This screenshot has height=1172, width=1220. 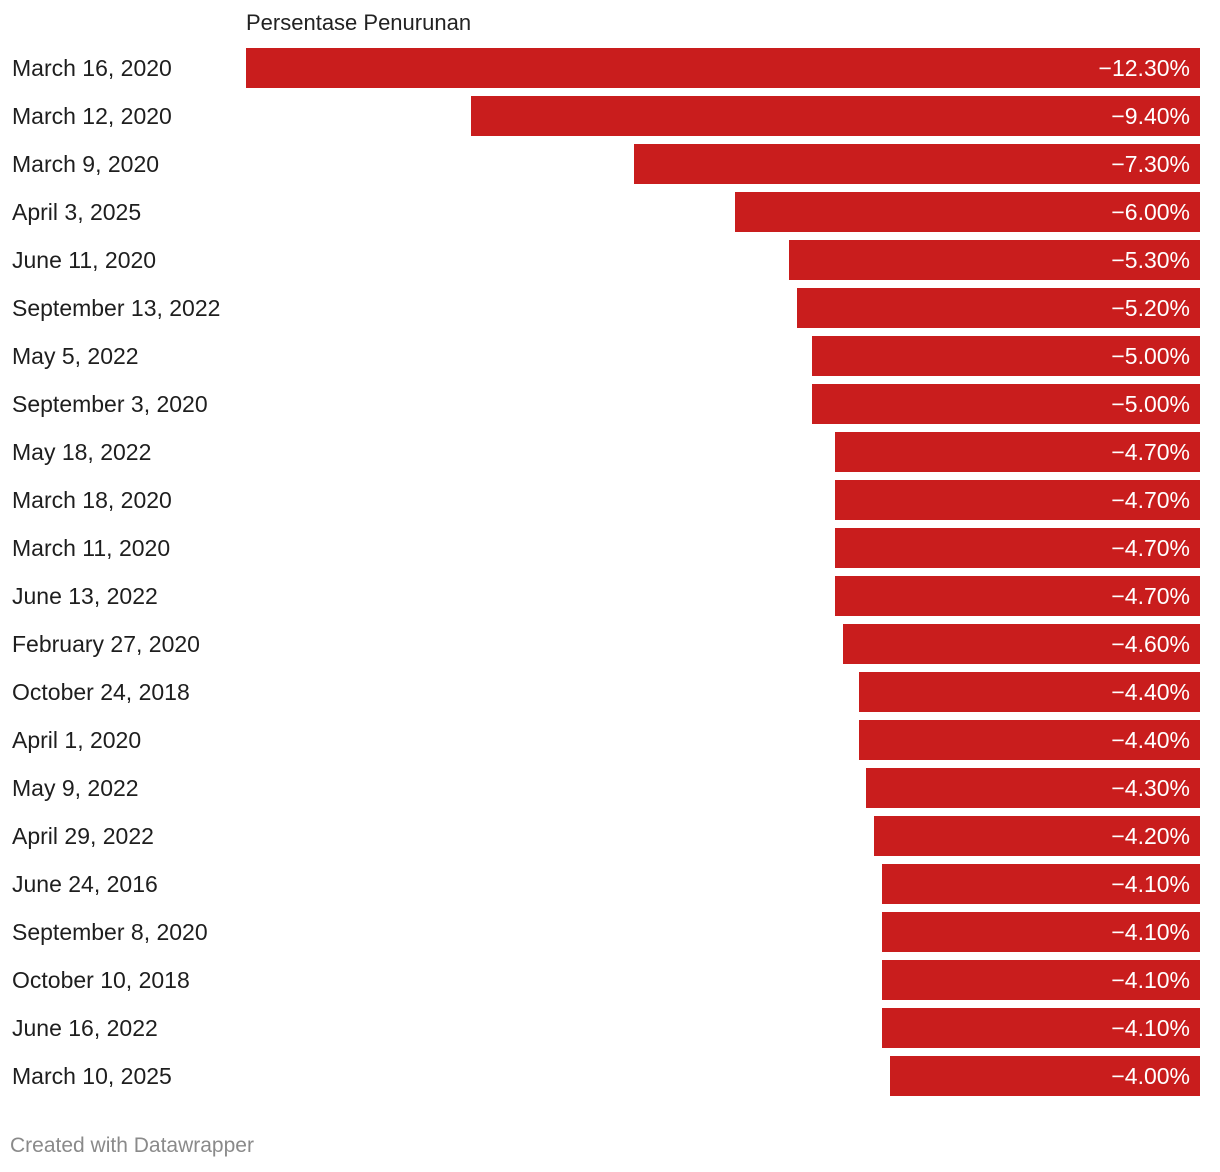 What do you see at coordinates (1021, 644) in the screenshot?
I see `bar: −4.60%` at bounding box center [1021, 644].